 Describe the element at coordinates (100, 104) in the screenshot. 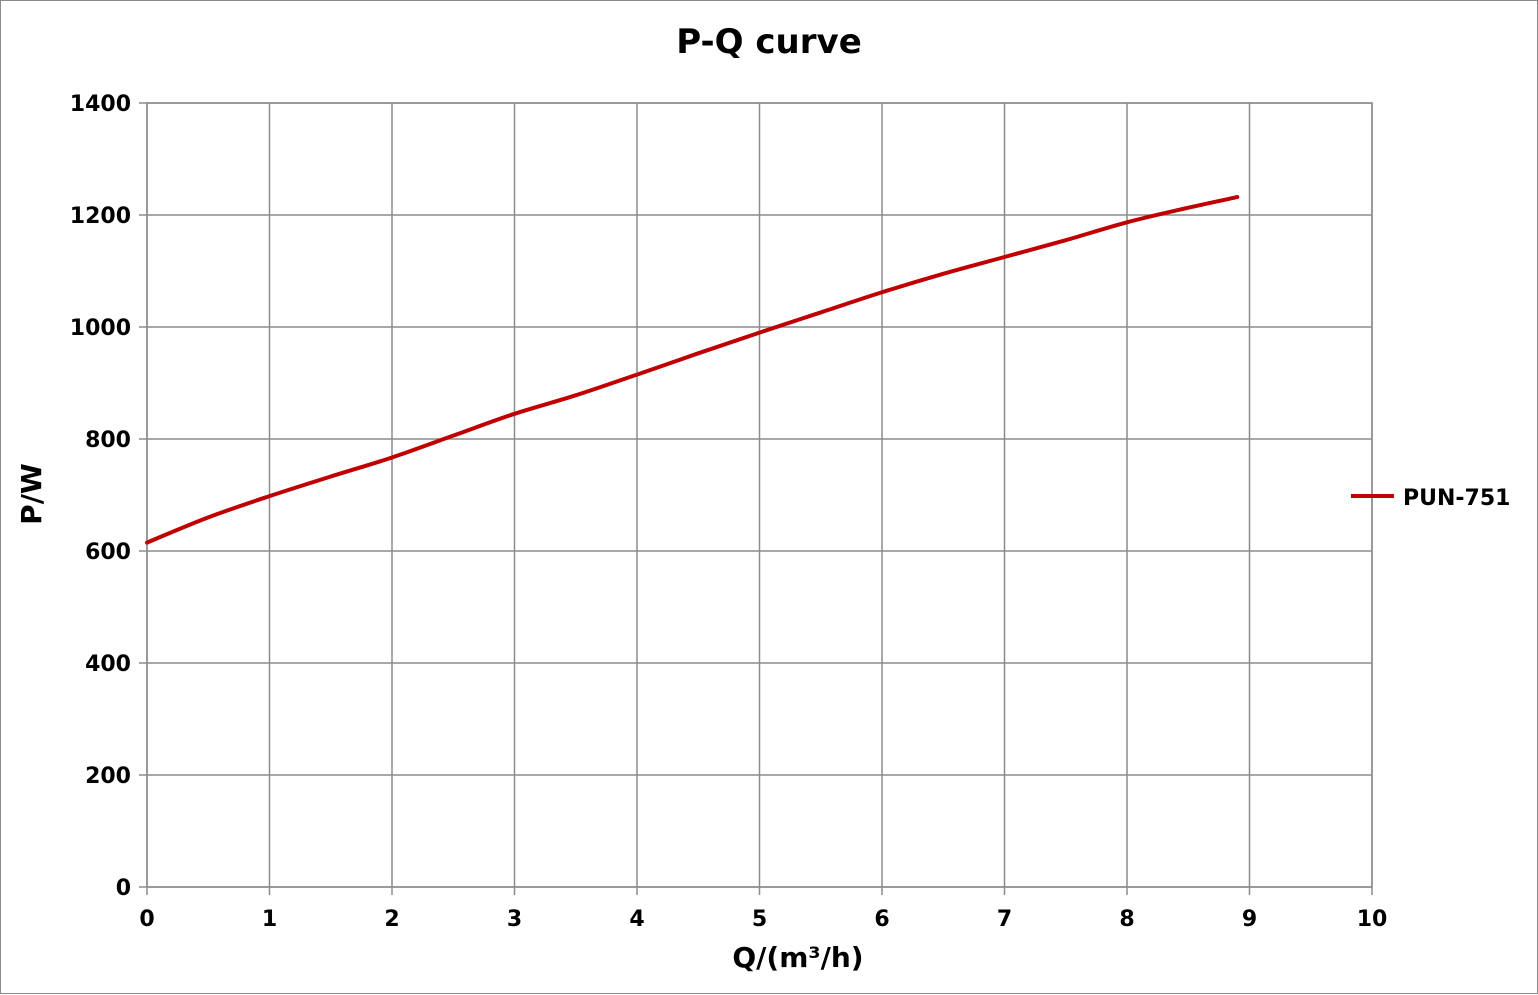

I see `y-tick-label: 1400` at that location.